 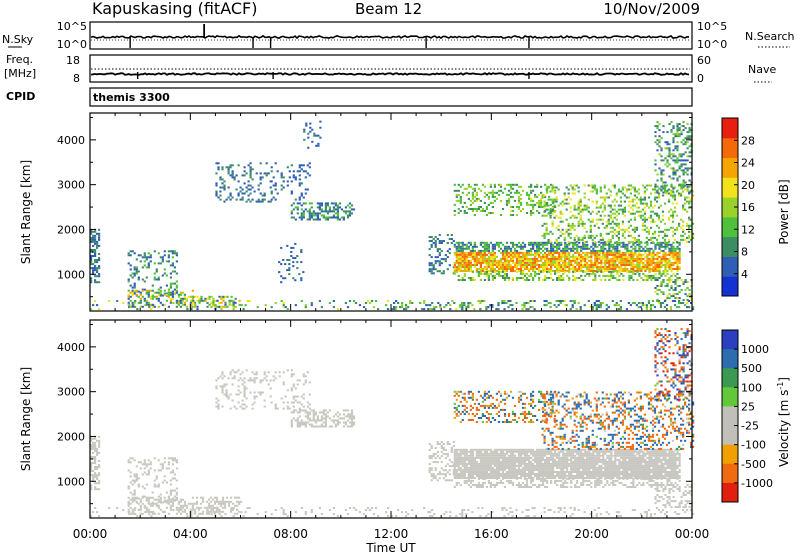 I want to click on power-cbar-segment, so click(x=730, y=227).